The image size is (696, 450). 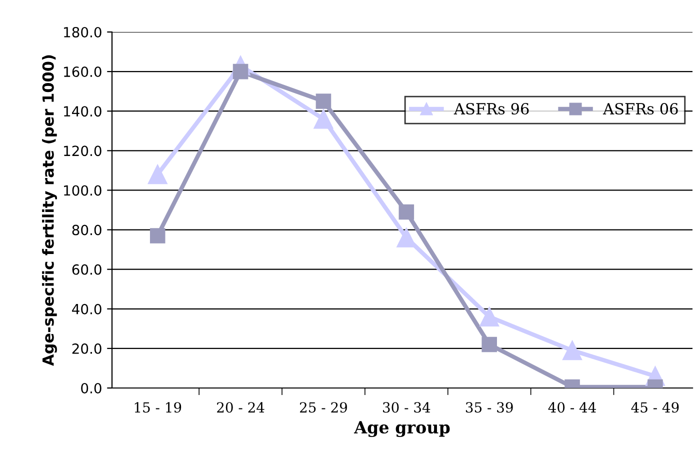 I want to click on y-tick-label: 120.0, so click(x=83, y=151).